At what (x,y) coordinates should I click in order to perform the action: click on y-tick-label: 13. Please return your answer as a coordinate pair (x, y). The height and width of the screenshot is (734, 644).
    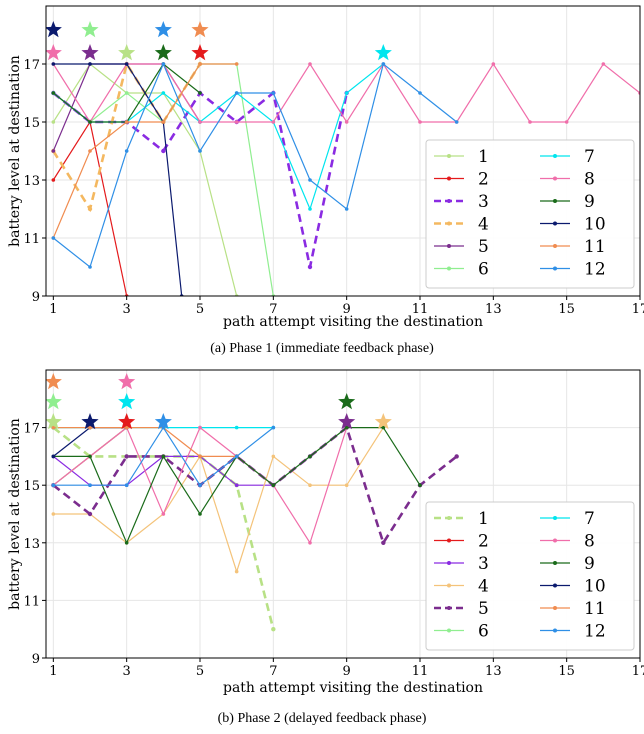
    Looking at the image, I should click on (31, 544).